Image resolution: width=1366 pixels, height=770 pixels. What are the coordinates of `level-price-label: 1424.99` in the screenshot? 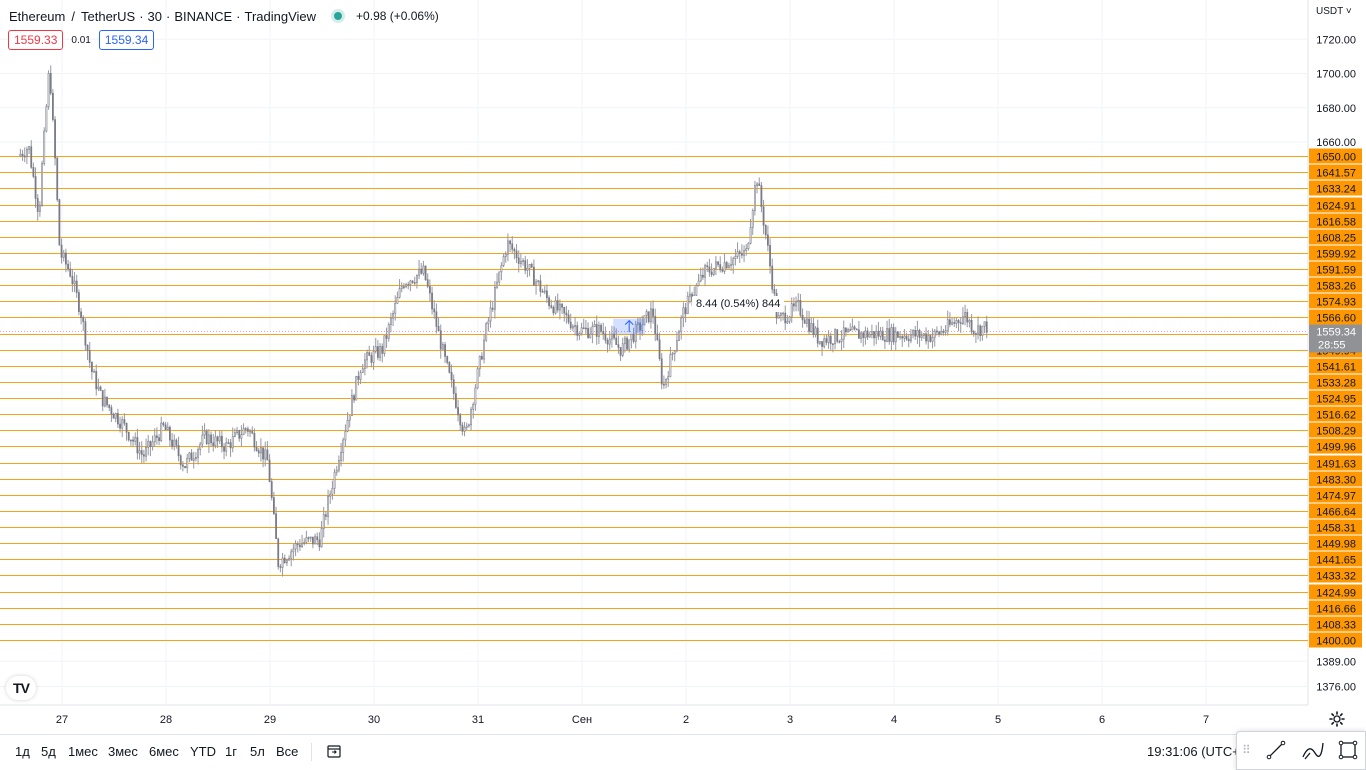 It's located at (1336, 594).